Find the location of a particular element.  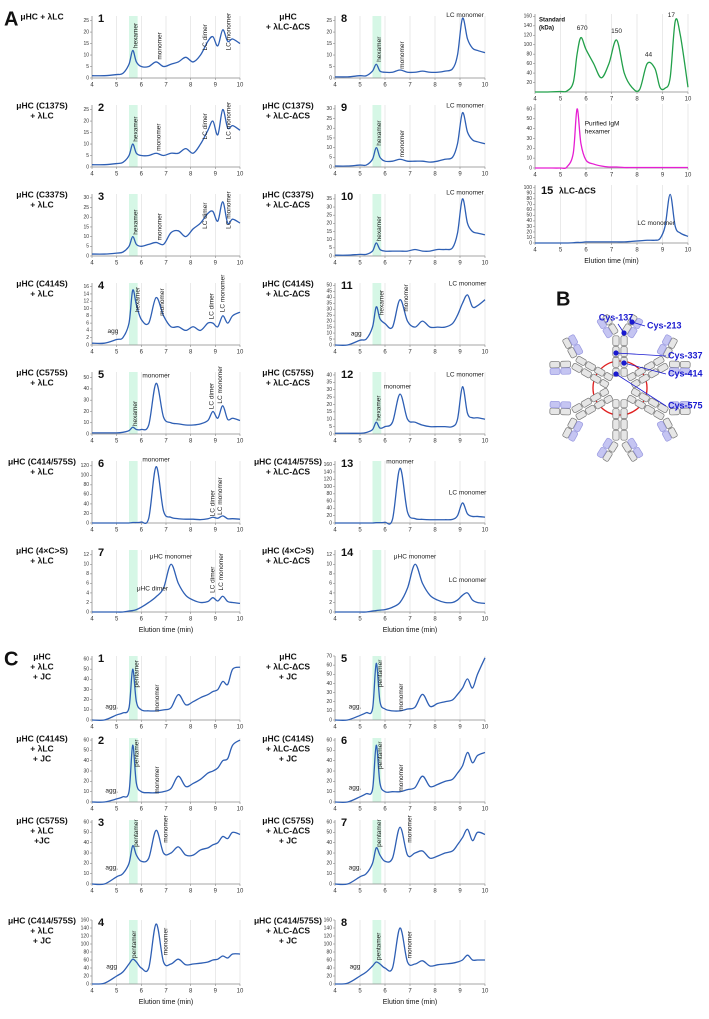

construct-label: μHC (C137S) is located at coordinates (42, 105).